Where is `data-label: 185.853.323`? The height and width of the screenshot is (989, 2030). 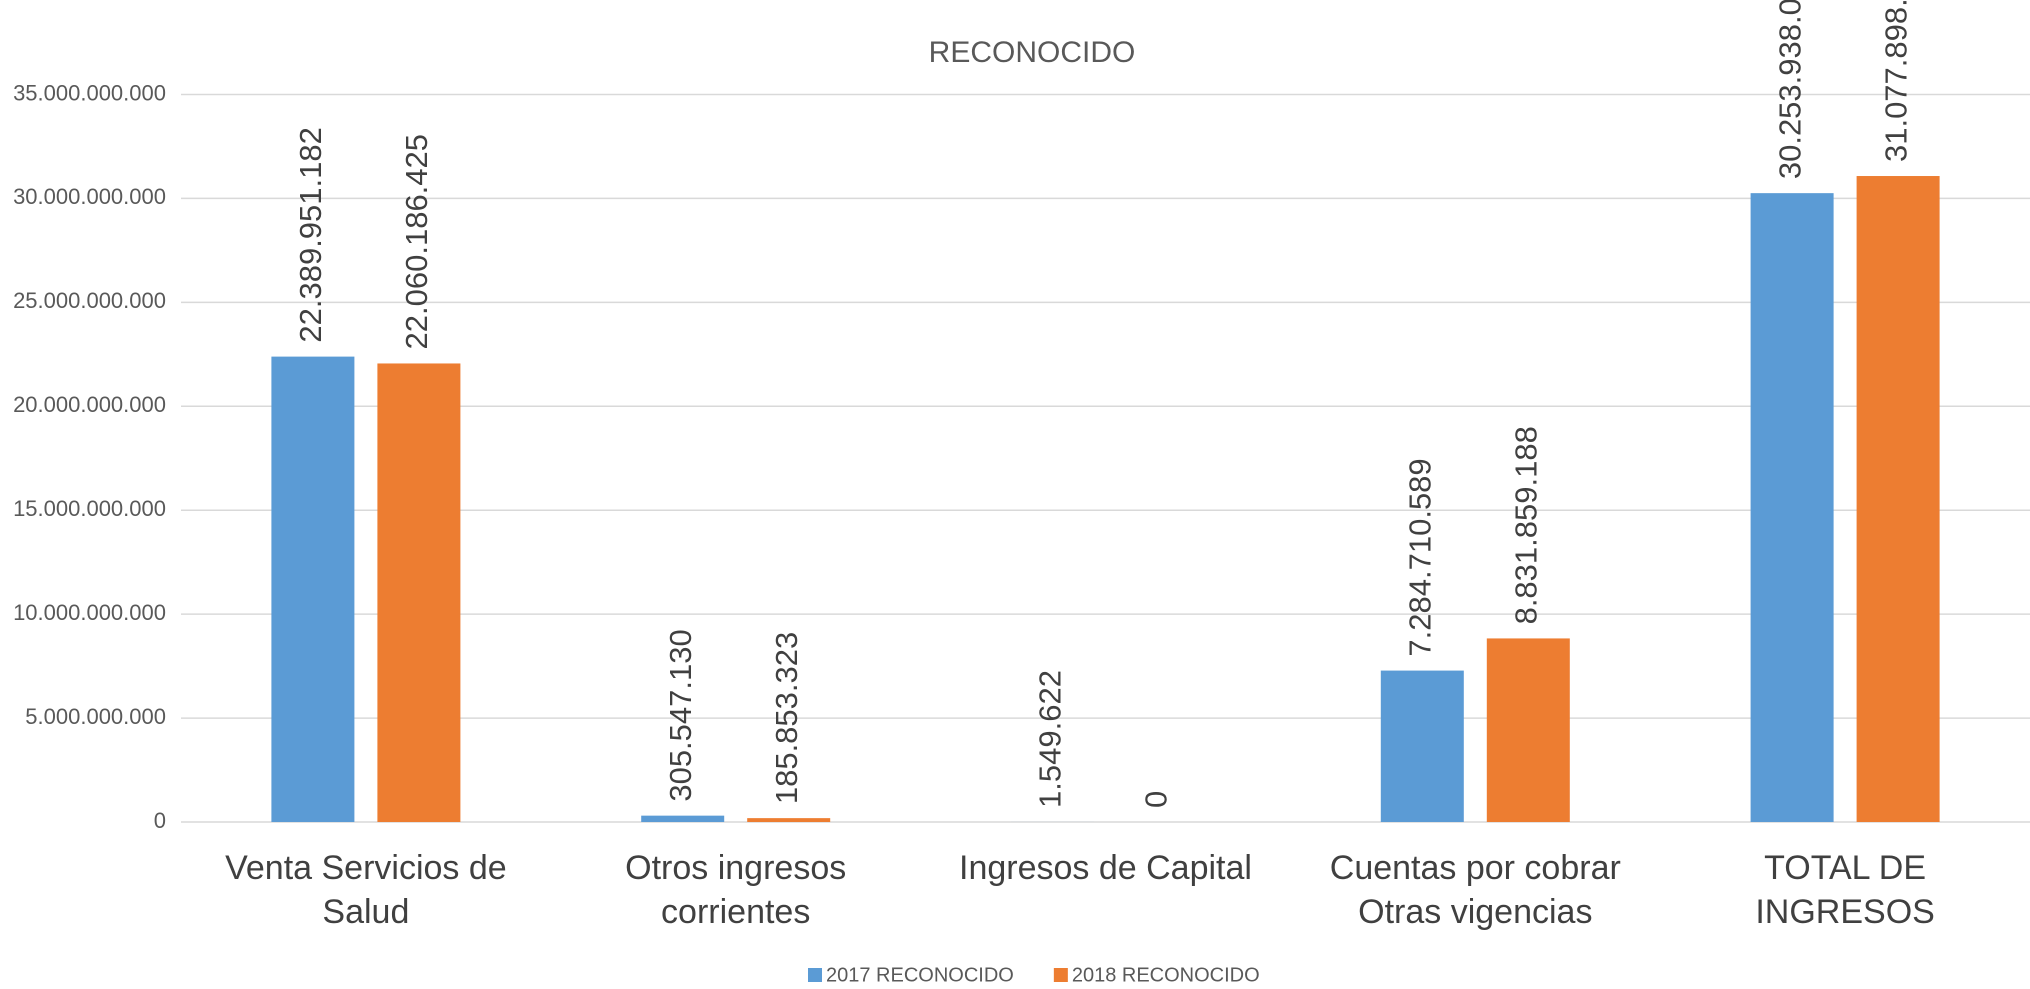
data-label: 185.853.323 is located at coordinates (786, 718).